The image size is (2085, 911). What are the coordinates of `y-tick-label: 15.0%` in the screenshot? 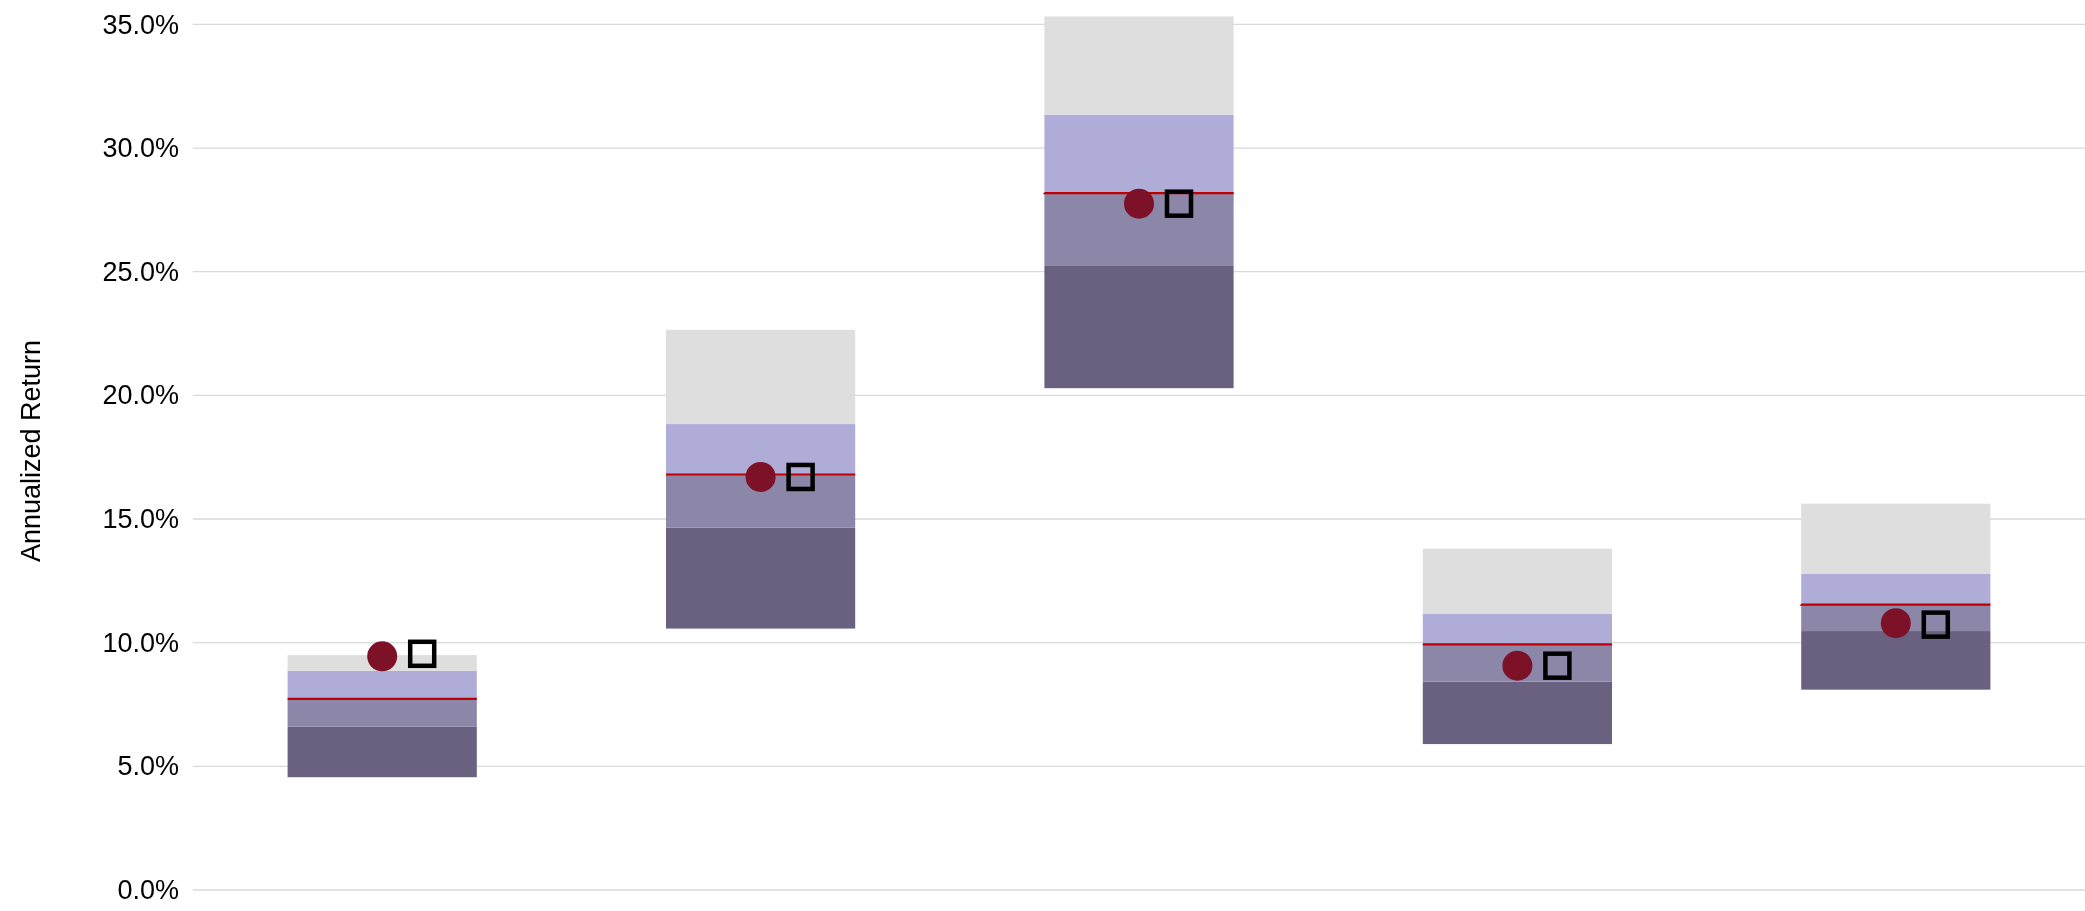 It's located at (140, 519).